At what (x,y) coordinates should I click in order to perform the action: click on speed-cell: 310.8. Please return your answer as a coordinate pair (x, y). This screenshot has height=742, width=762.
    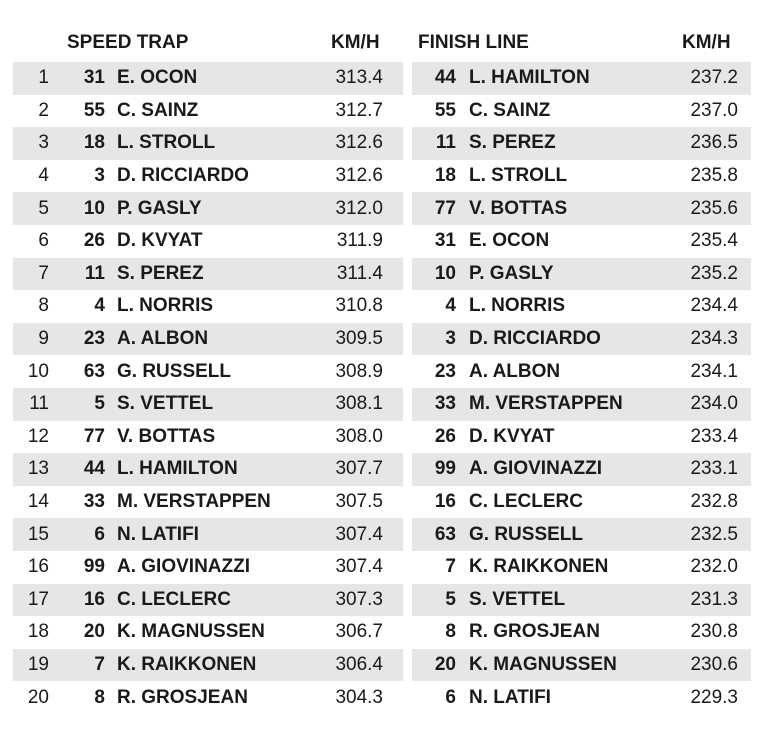
    Looking at the image, I should click on (359, 306).